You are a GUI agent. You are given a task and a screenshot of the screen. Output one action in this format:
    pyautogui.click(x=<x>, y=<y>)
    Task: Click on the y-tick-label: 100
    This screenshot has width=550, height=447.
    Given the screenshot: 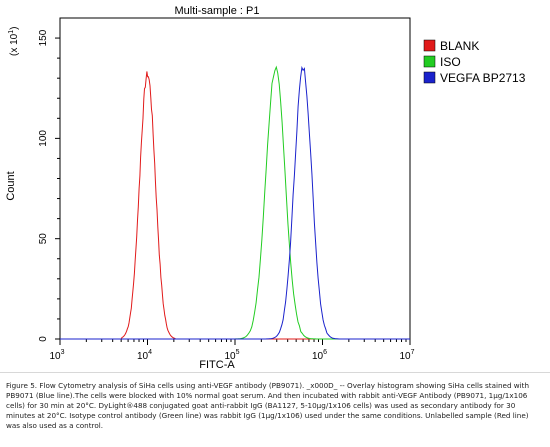 What is the action you would take?
    pyautogui.click(x=43, y=138)
    